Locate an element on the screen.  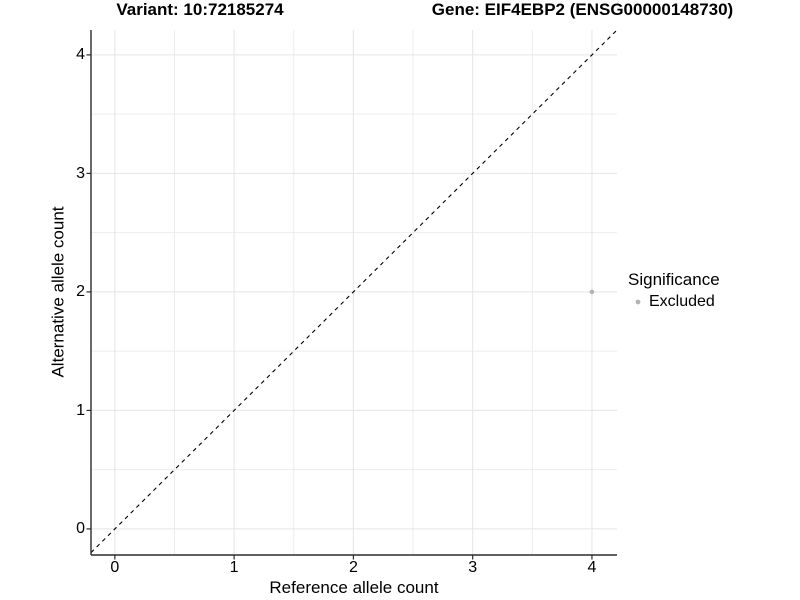
plot-title-variant: Variant: 10:72185274 is located at coordinates (200, 9).